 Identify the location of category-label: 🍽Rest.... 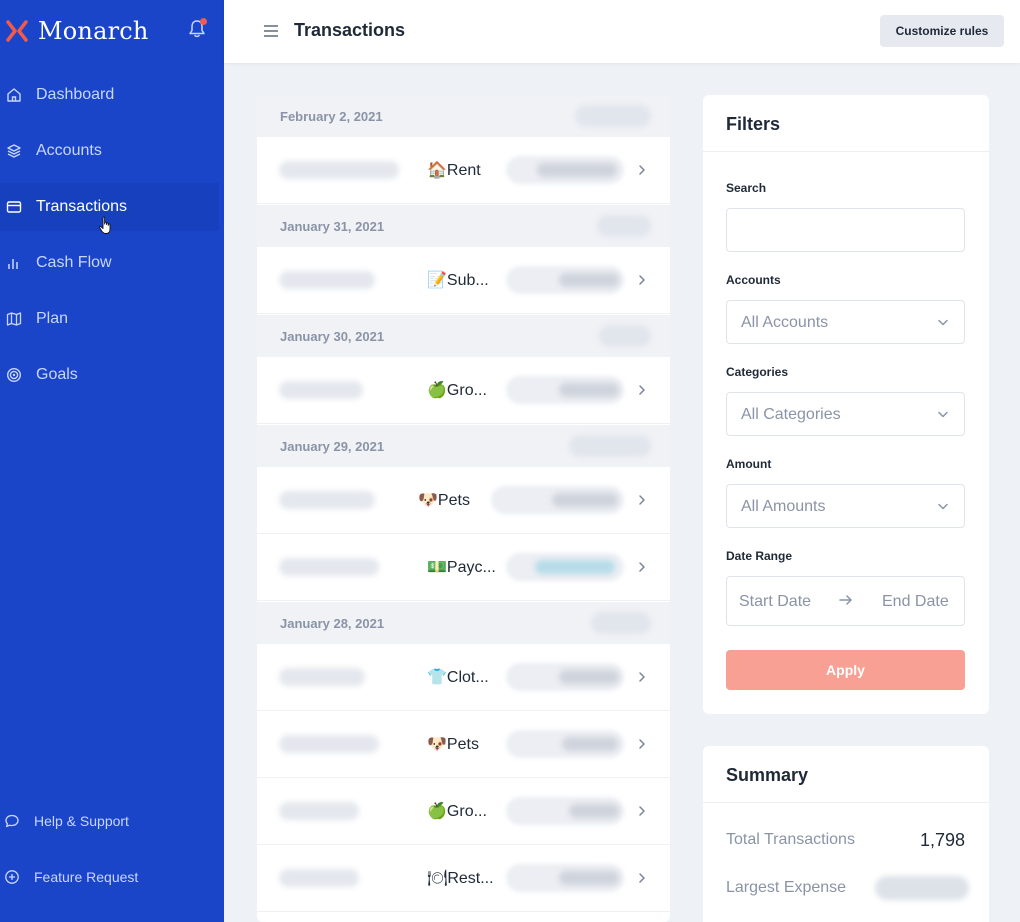
(460, 878).